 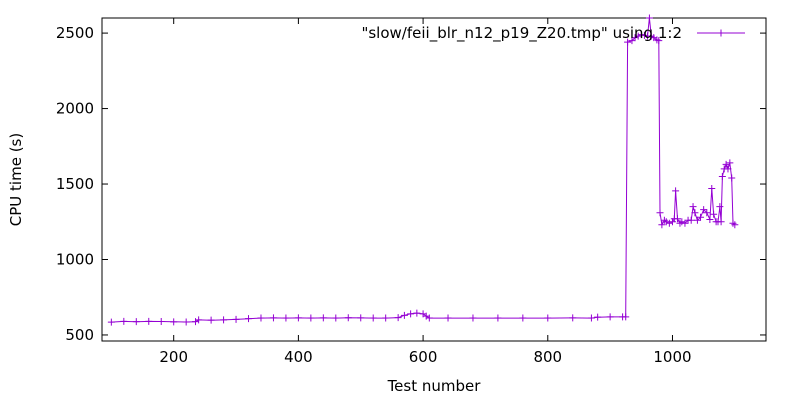 What do you see at coordinates (75, 259) in the screenshot?
I see `y-tick-label: 1000` at bounding box center [75, 259].